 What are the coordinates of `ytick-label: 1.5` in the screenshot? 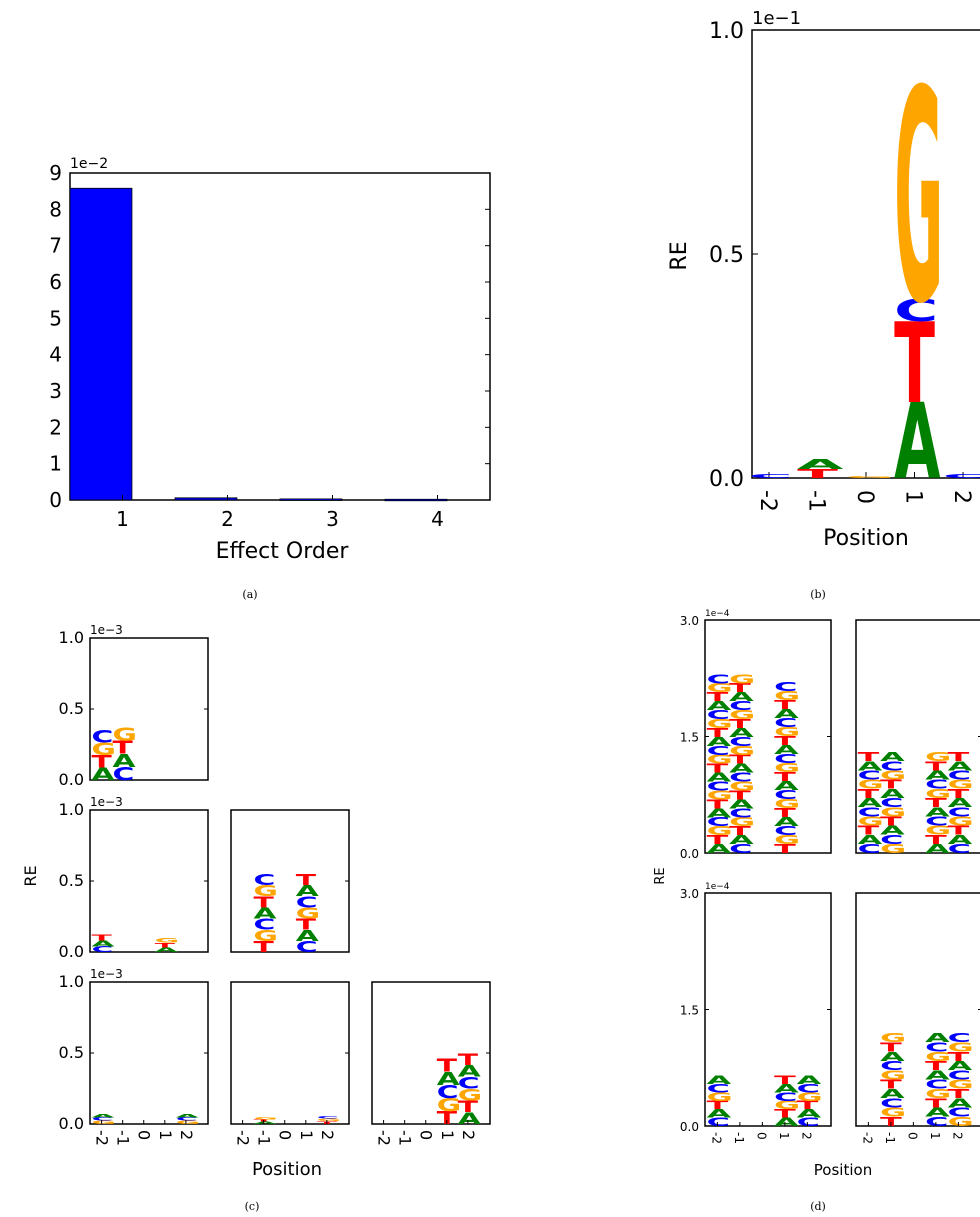 It's located at (689, 1011).